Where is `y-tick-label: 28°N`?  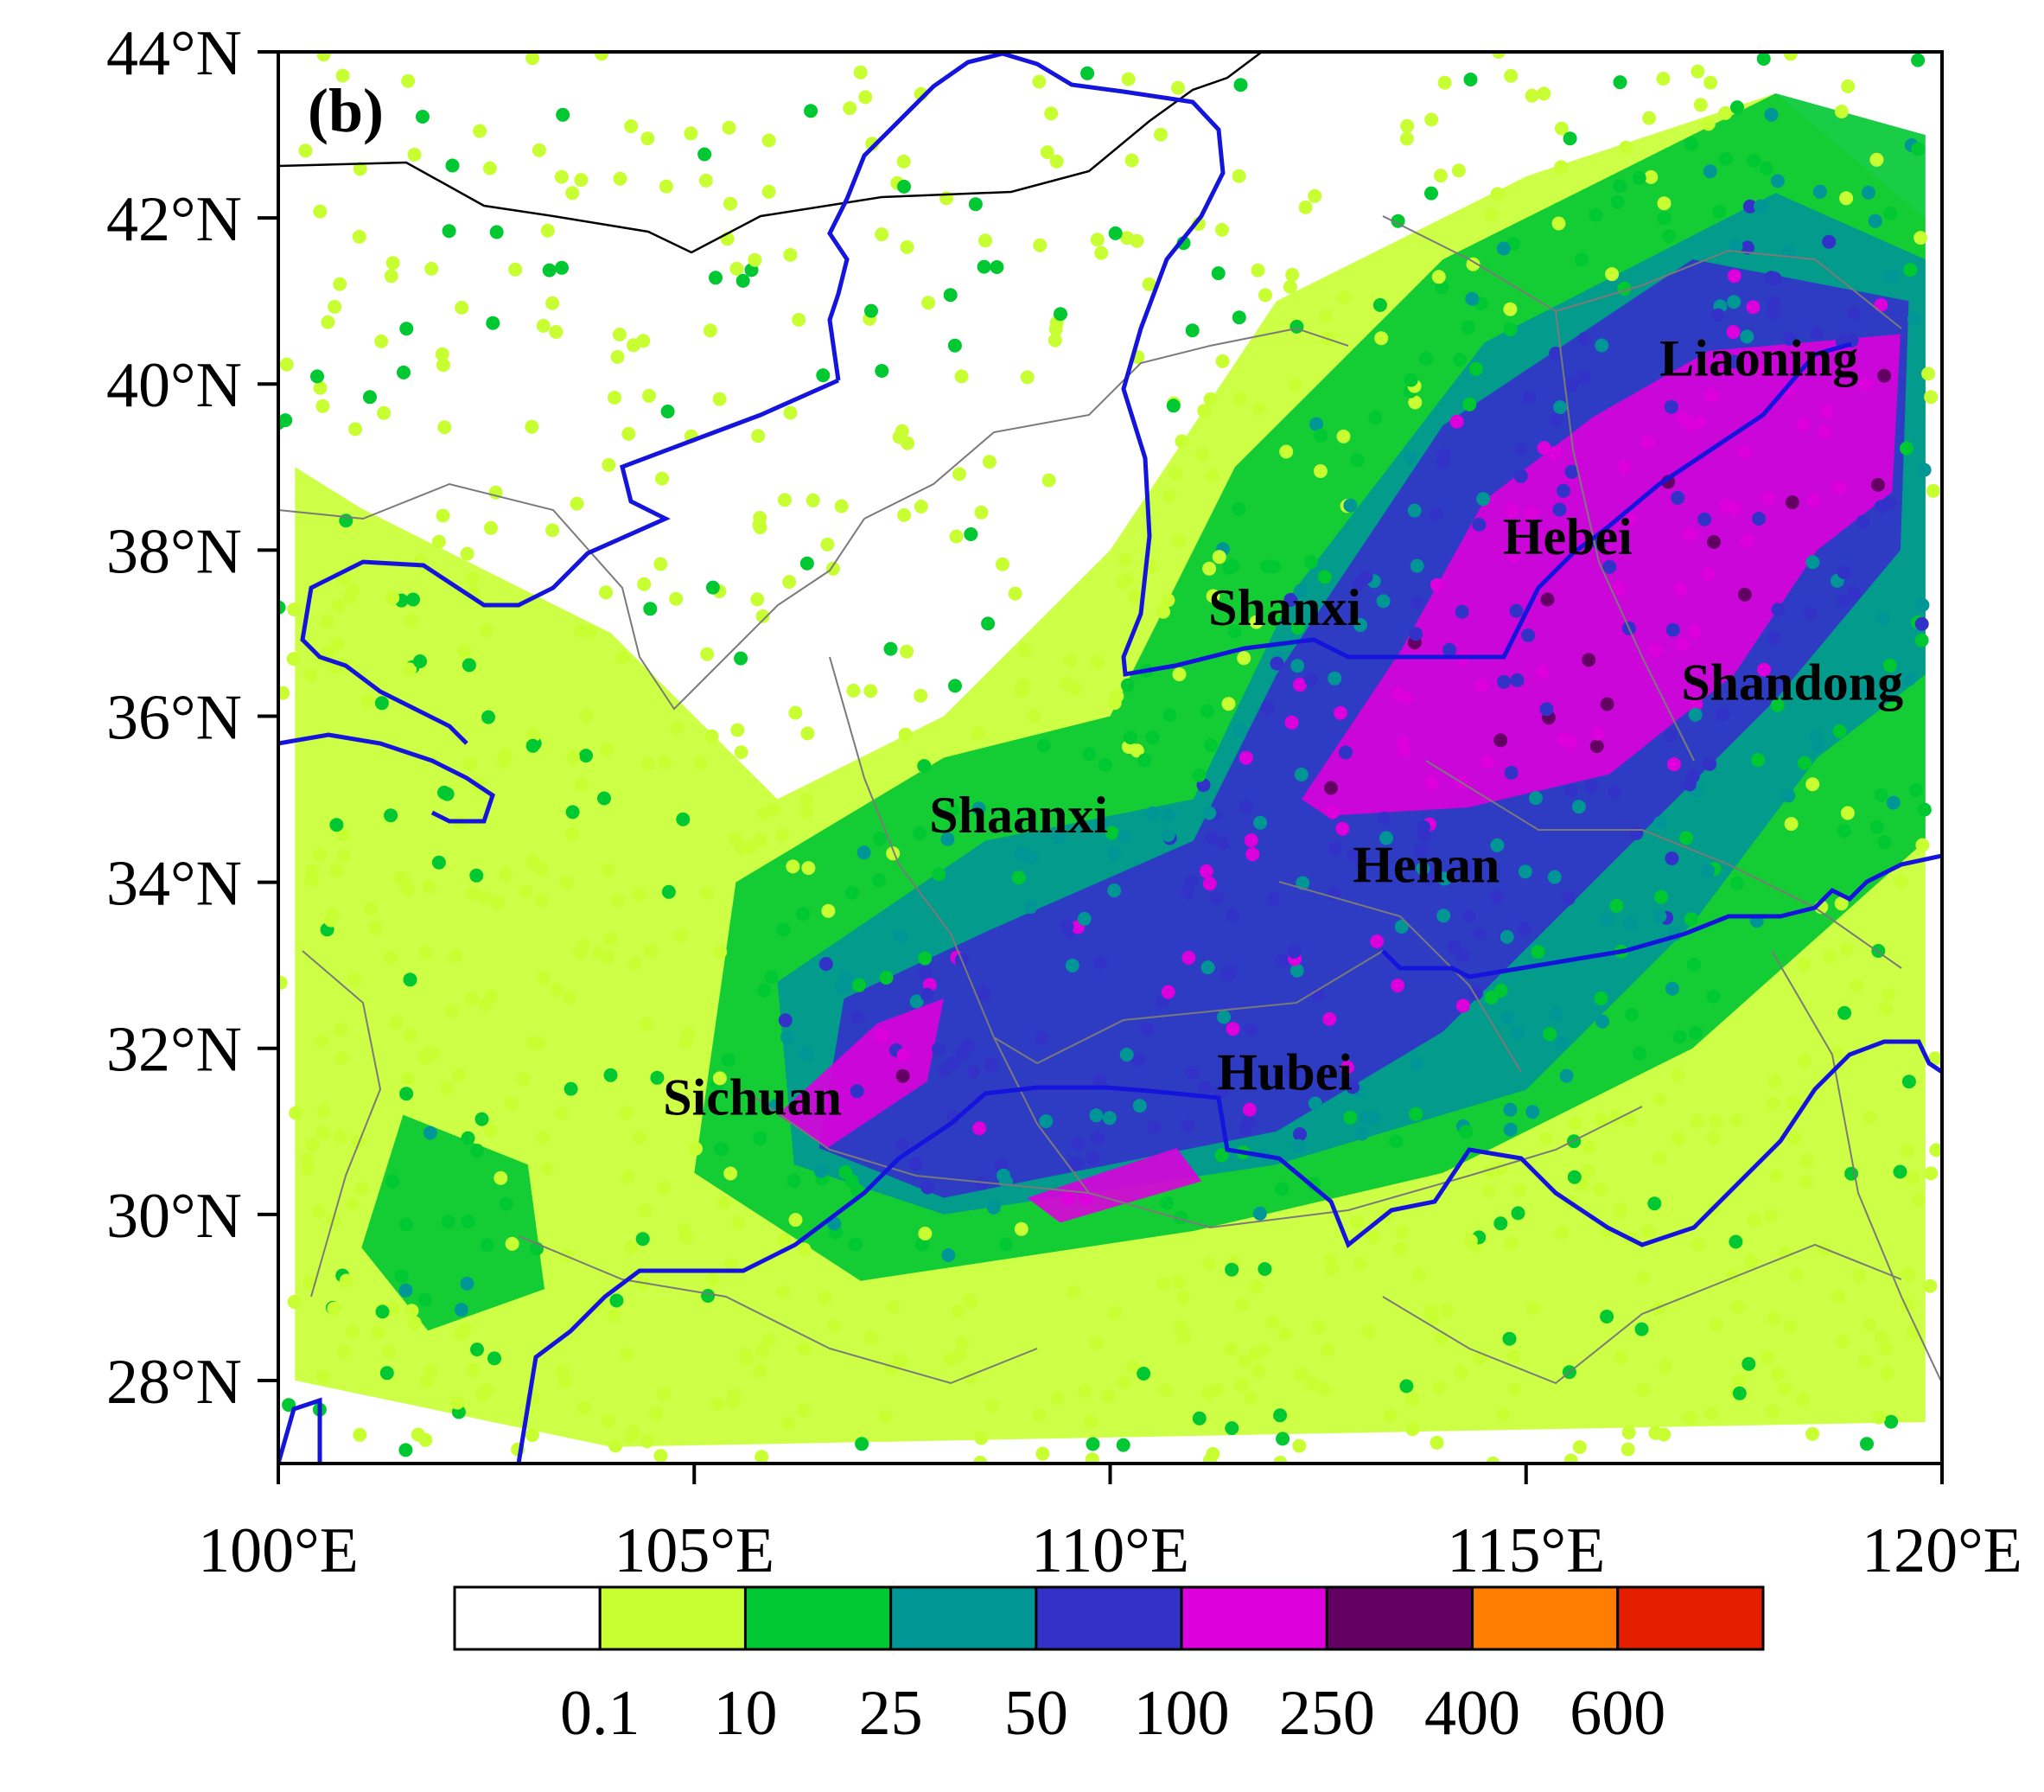 y-tick-label: 28°N is located at coordinates (174, 1383).